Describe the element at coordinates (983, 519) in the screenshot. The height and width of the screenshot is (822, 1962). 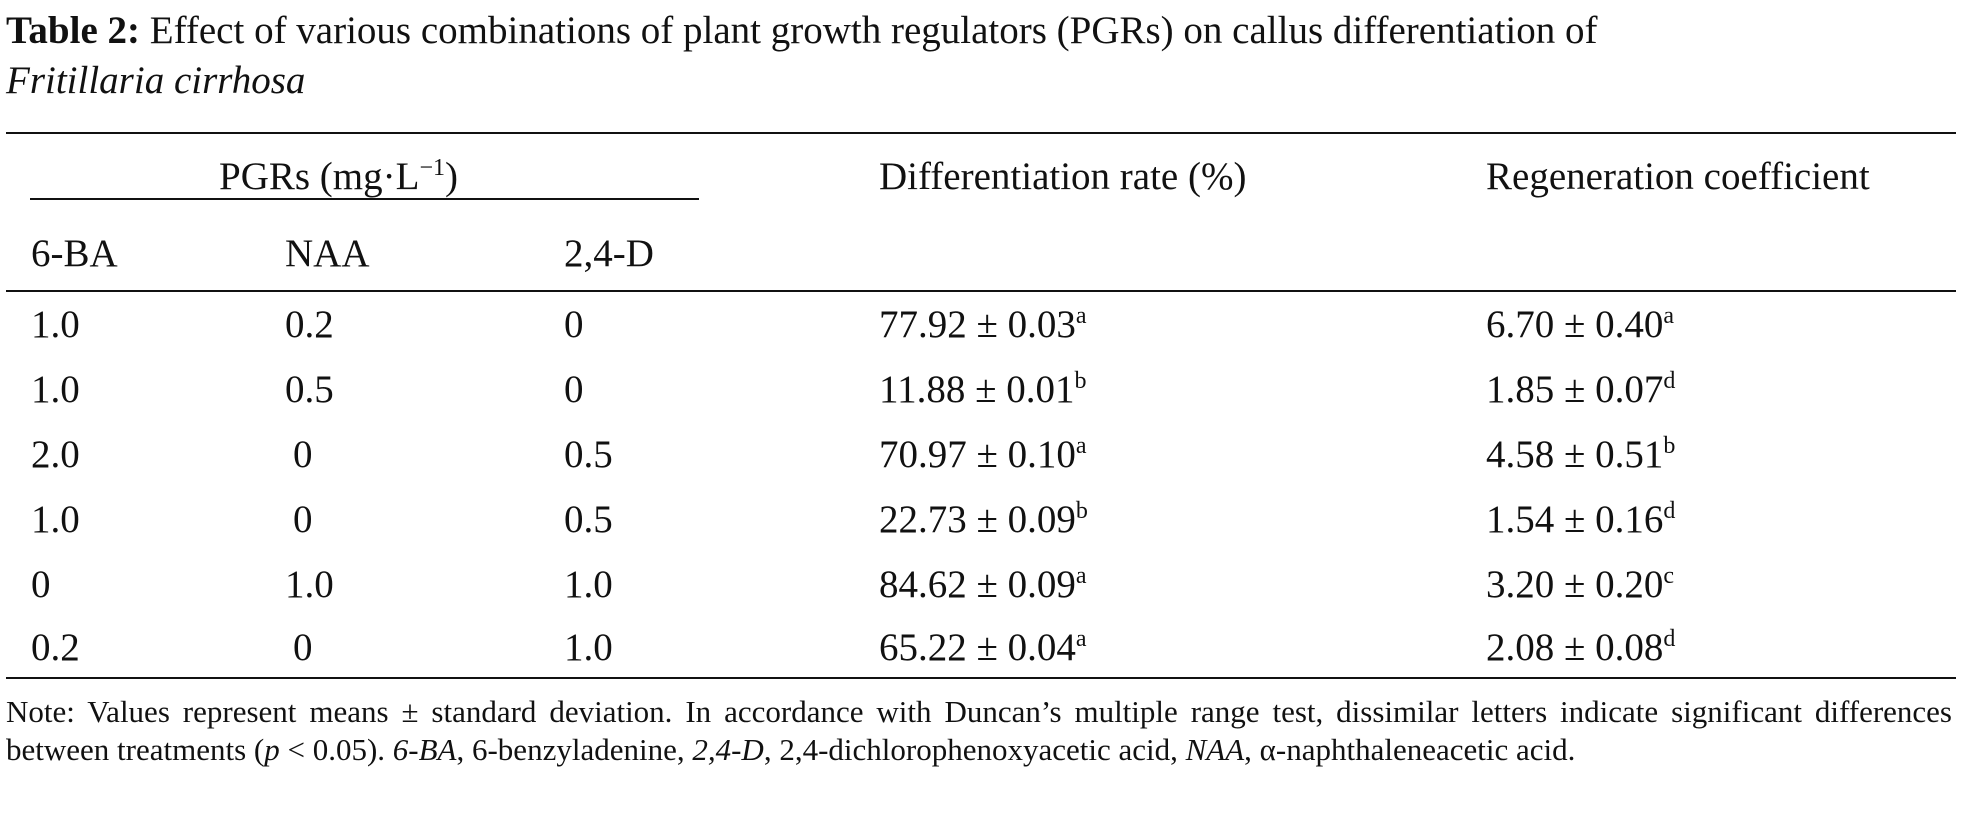
I see `cell-diff-rate: 22.73 ± 0.09b` at that location.